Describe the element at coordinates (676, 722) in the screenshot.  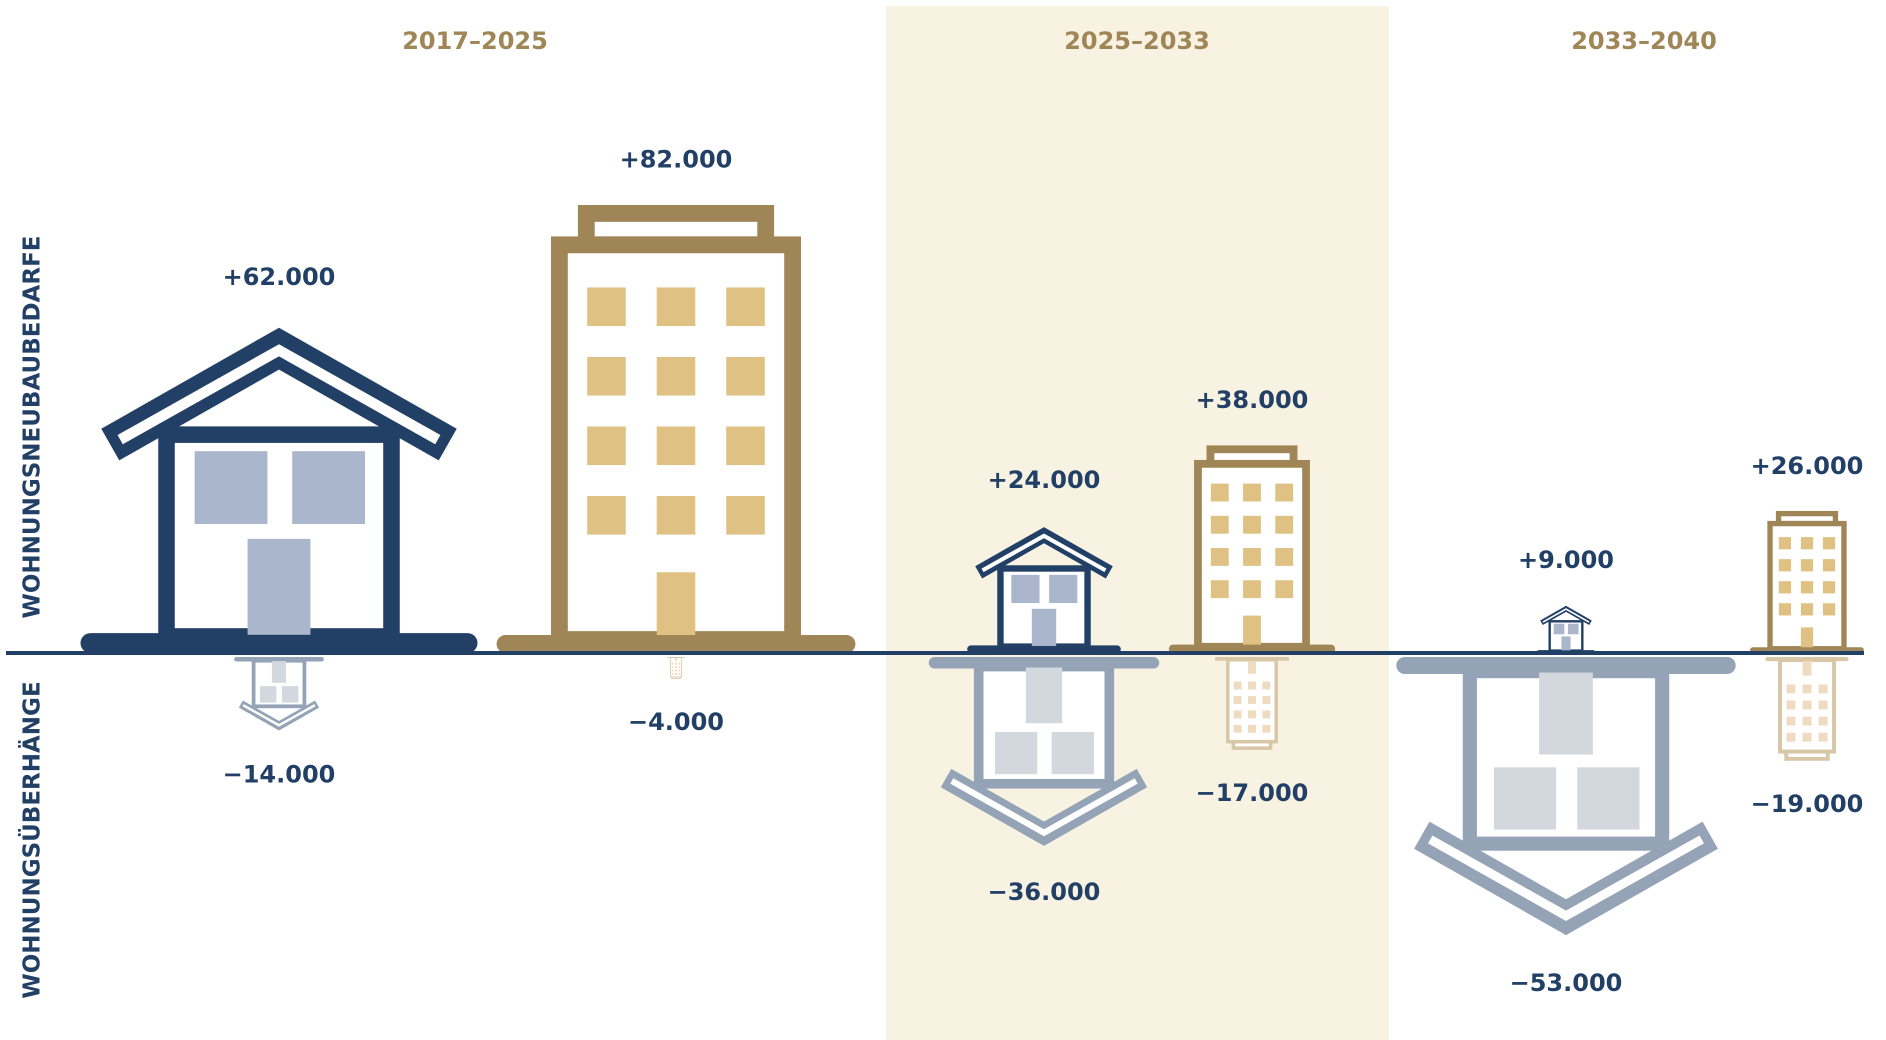
I see `value-label: −4.000` at that location.